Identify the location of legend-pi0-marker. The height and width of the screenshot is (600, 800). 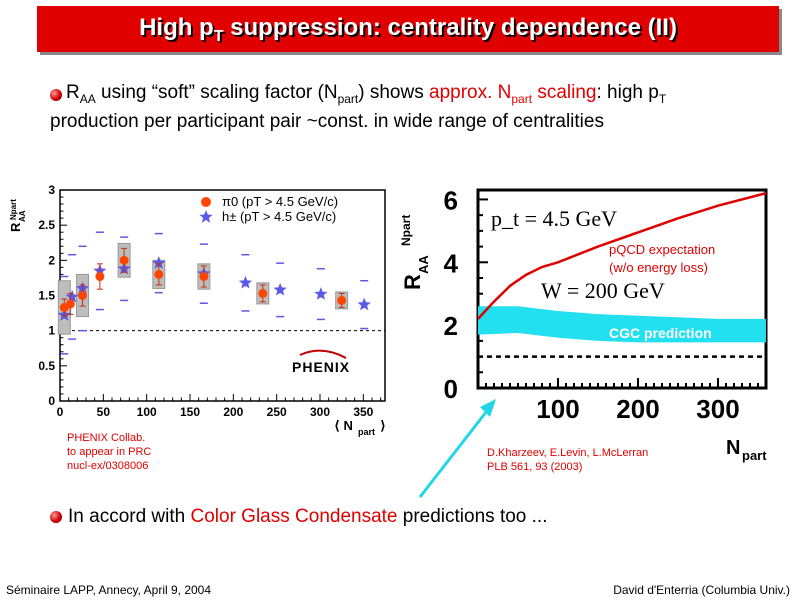
(206, 202).